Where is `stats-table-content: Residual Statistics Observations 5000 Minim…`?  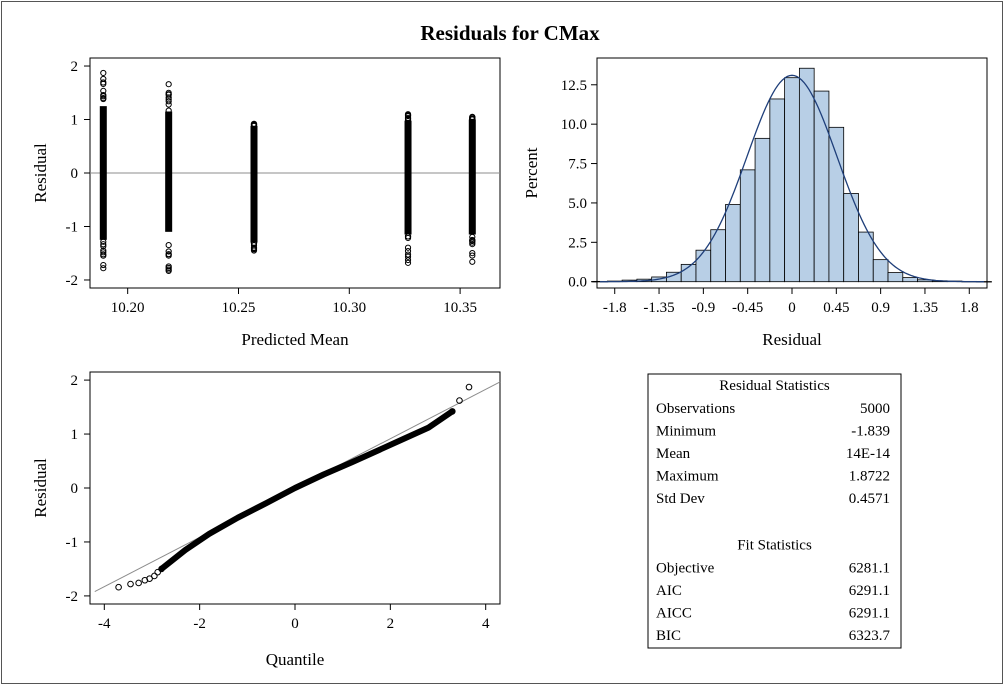 stats-table-content: Residual Statistics Observations 5000 Minim… is located at coordinates (773, 511).